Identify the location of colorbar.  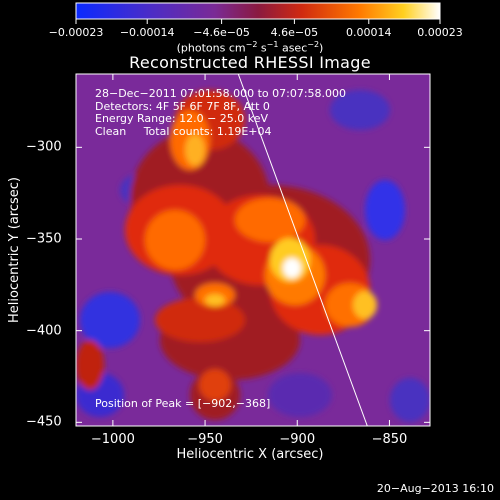
(258, 13).